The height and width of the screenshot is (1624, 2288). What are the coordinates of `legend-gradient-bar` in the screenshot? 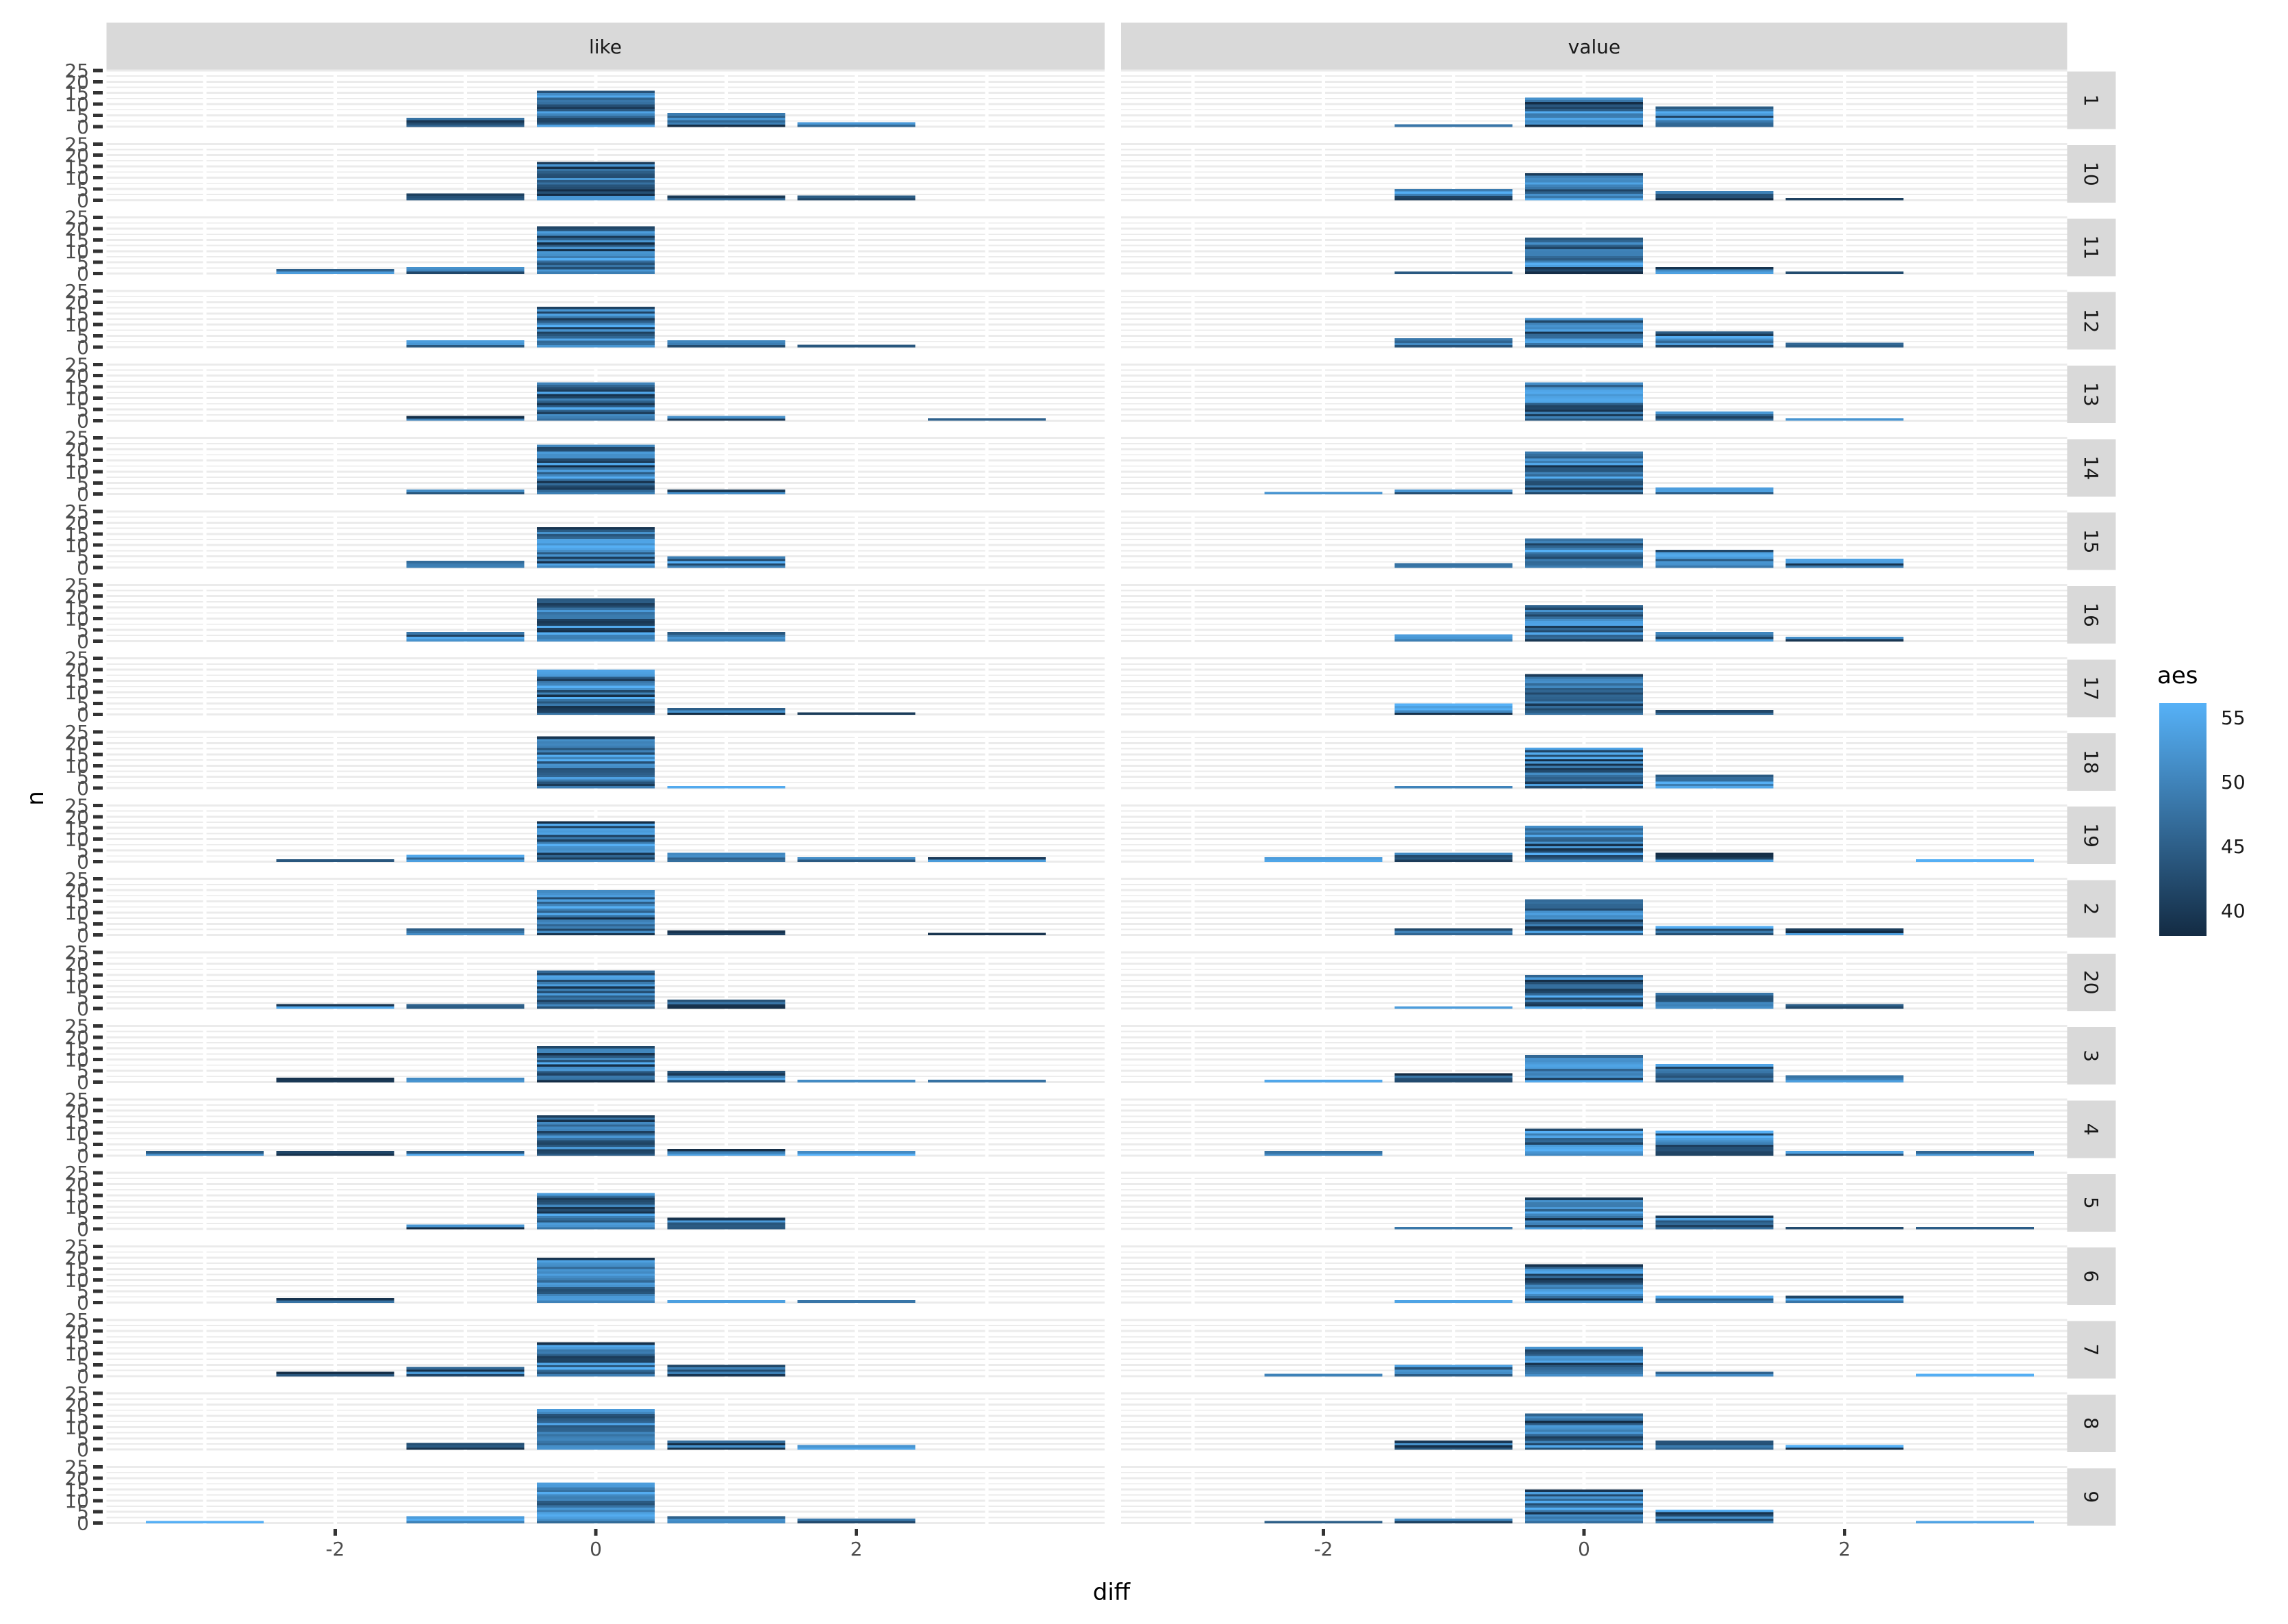 It's located at (2183, 819).